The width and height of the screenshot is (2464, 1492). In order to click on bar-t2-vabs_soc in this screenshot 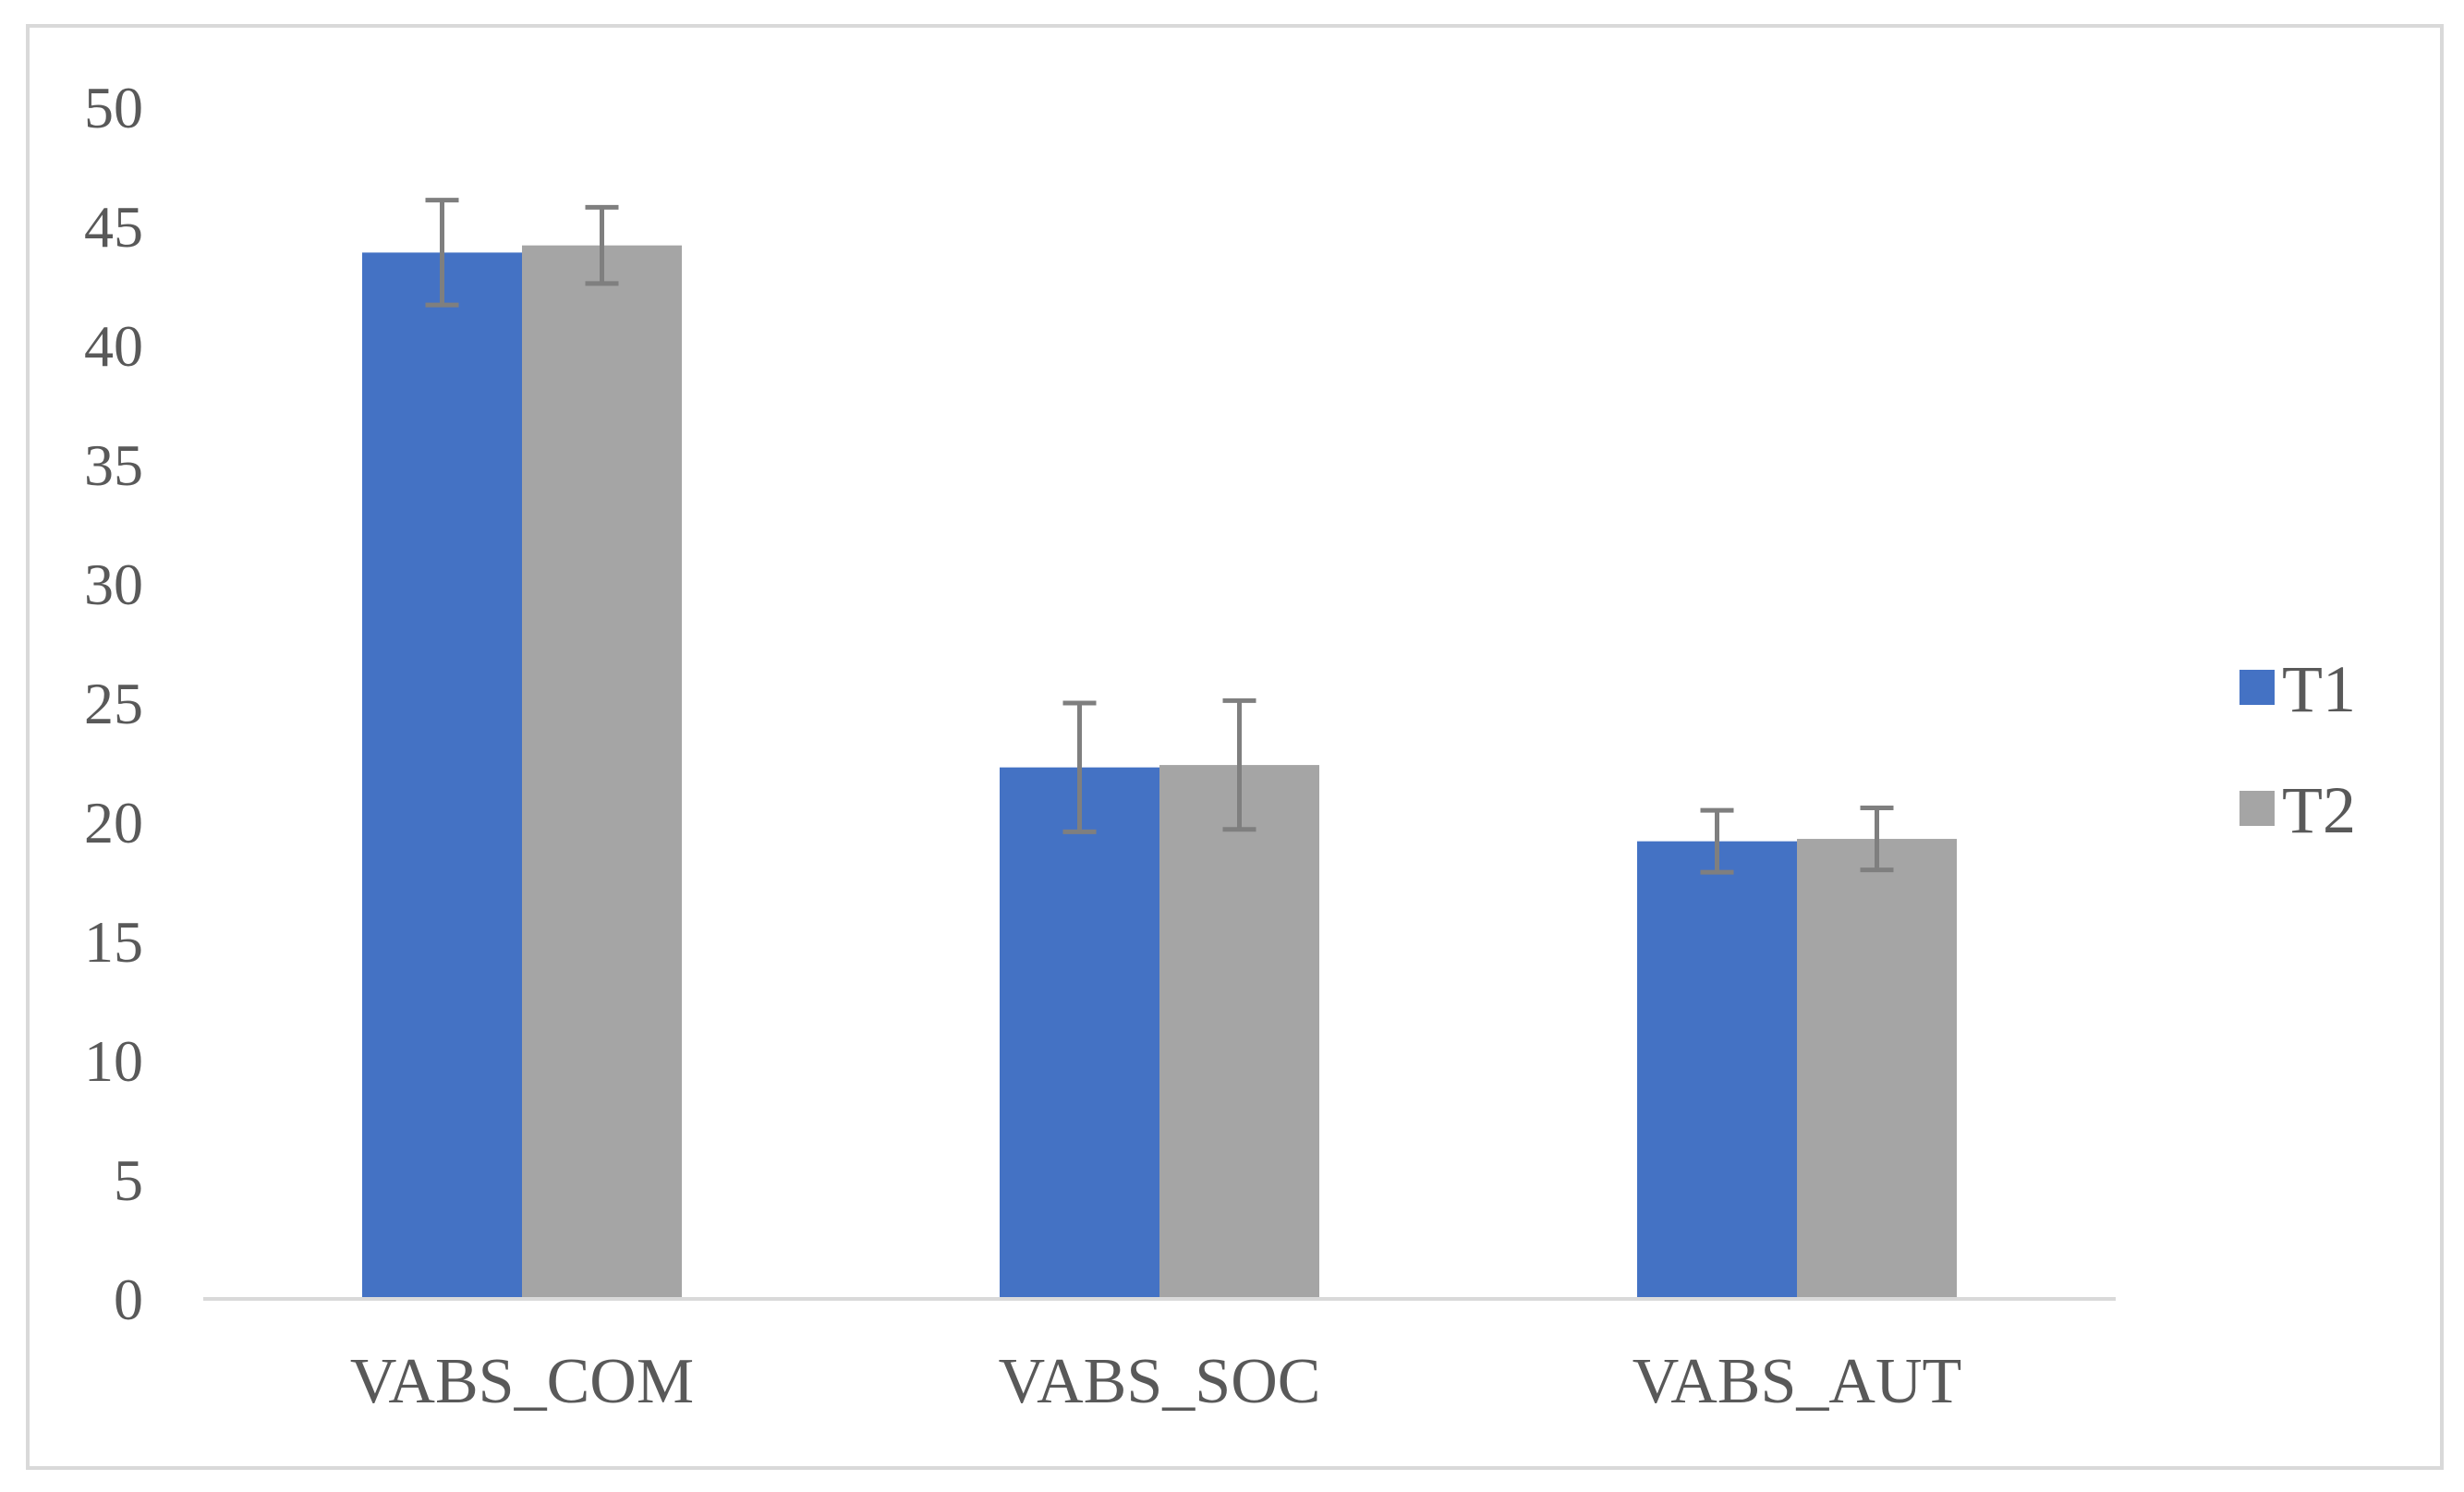, I will do `click(1239, 1032)`.